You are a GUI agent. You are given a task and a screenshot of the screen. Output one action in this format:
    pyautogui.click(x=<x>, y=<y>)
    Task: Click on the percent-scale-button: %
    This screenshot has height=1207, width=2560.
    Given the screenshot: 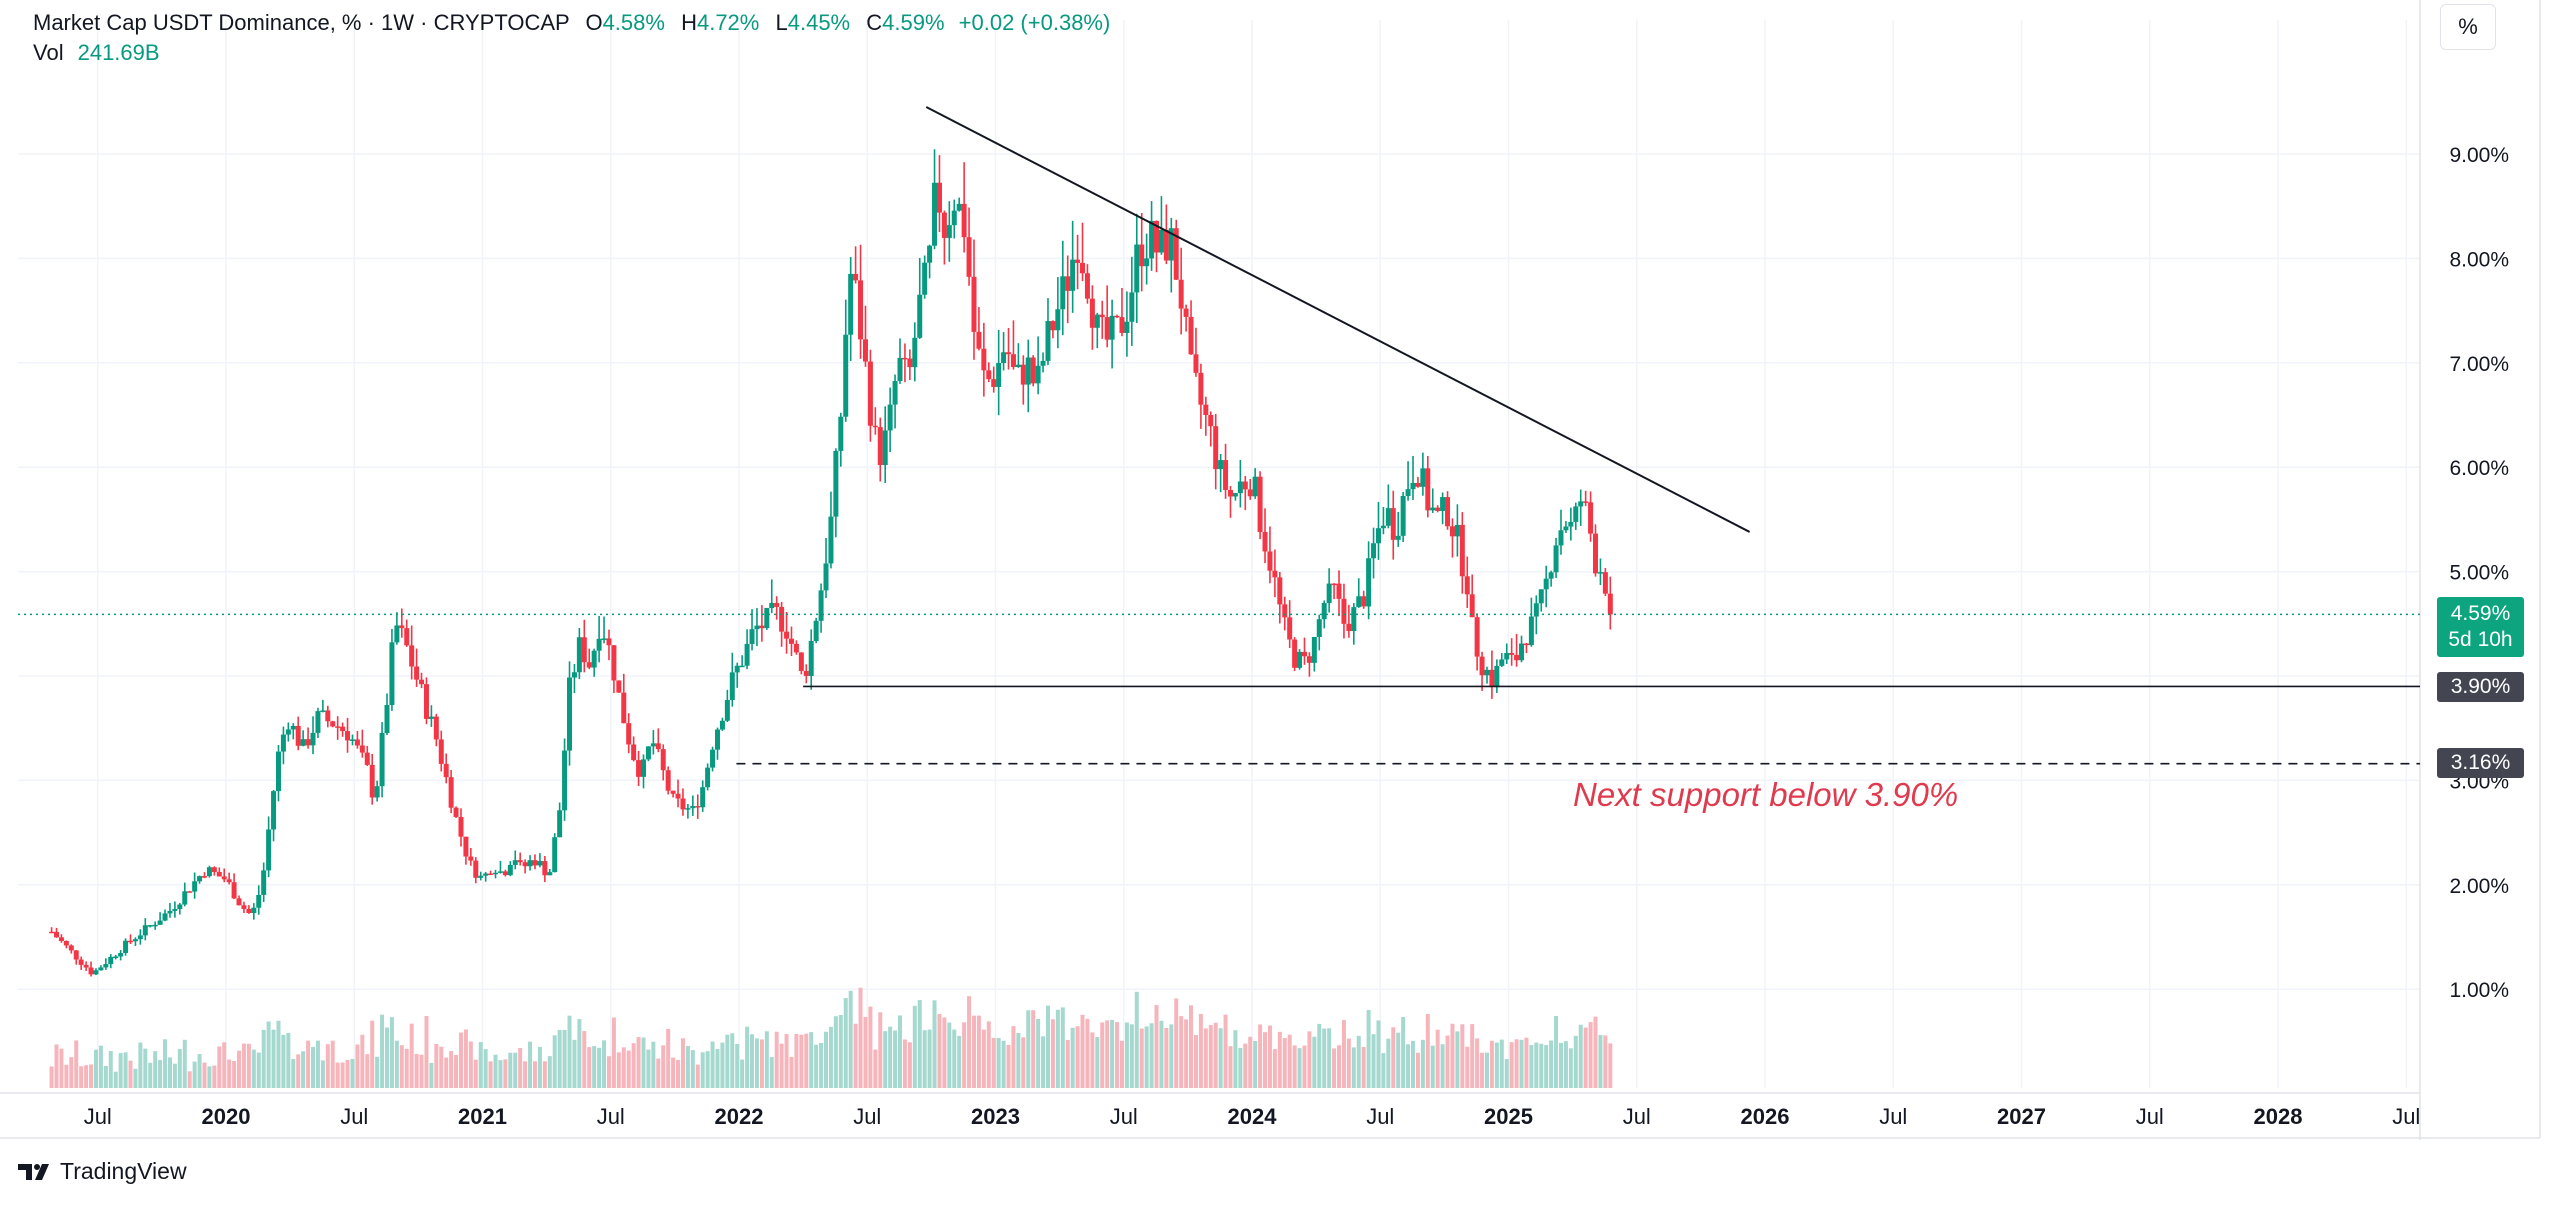 What is the action you would take?
    pyautogui.click(x=2468, y=27)
    